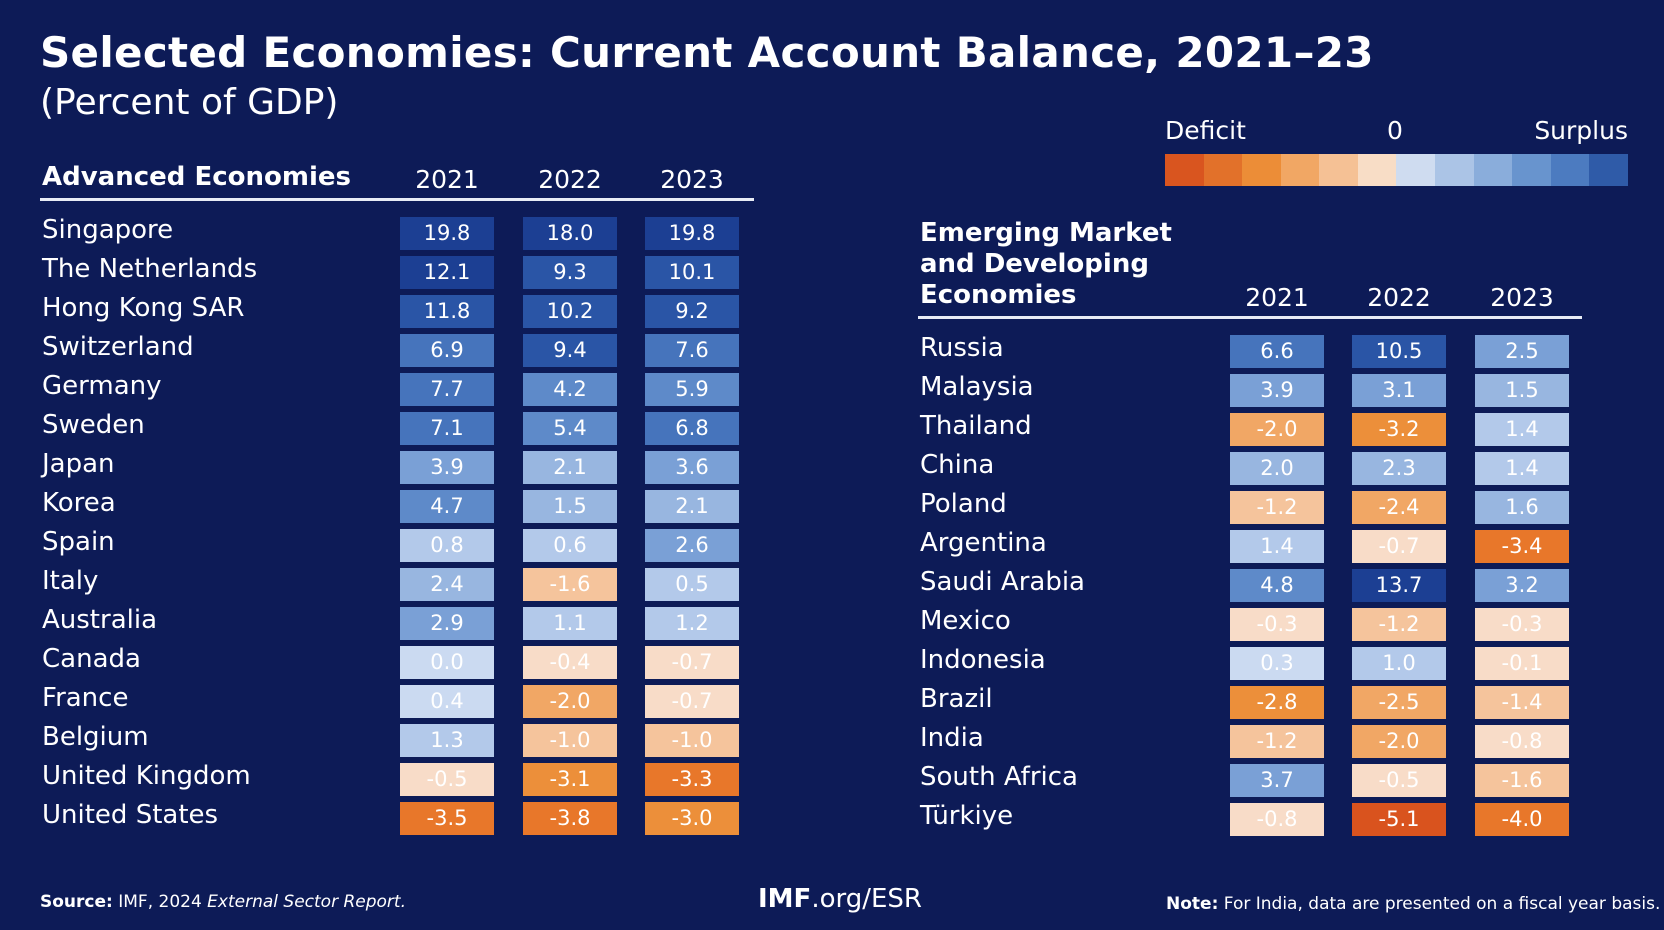  What do you see at coordinates (692, 545) in the screenshot?
I see `advanced-value-cell: 2.6` at bounding box center [692, 545].